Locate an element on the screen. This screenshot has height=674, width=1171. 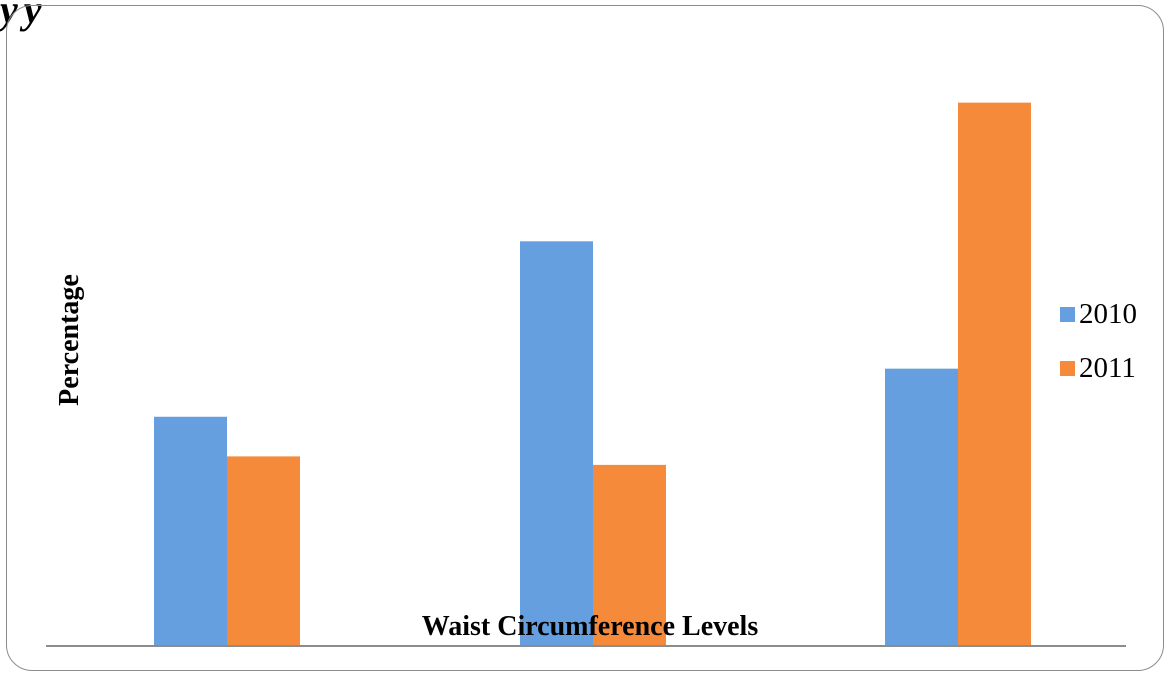
legend-item-2011: 2011 is located at coordinates (1098, 368).